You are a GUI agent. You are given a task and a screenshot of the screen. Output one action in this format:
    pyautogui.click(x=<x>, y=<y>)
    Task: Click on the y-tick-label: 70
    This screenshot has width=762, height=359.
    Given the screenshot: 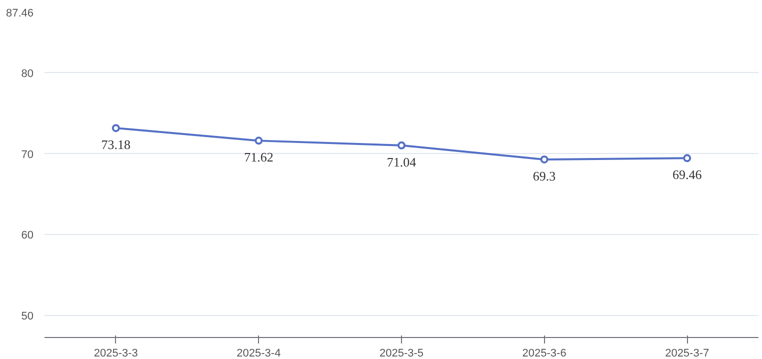 What is the action you would take?
    pyautogui.click(x=27, y=154)
    